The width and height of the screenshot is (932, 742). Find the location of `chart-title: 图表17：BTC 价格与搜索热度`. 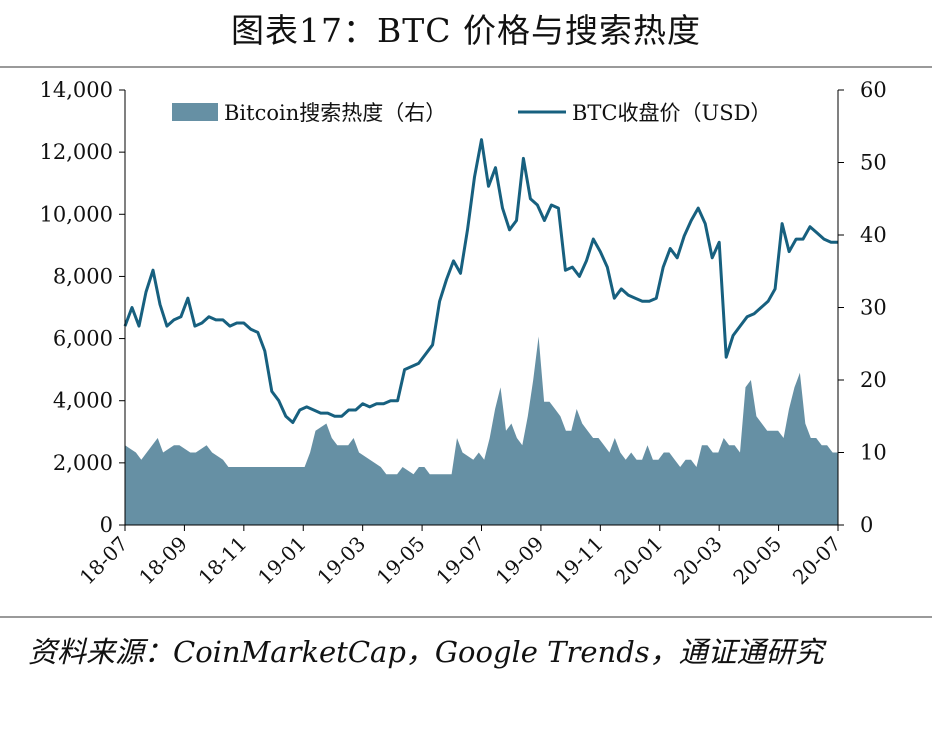

chart-title: 图表17：BTC 价格与搜索热度 is located at coordinates (466, 30).